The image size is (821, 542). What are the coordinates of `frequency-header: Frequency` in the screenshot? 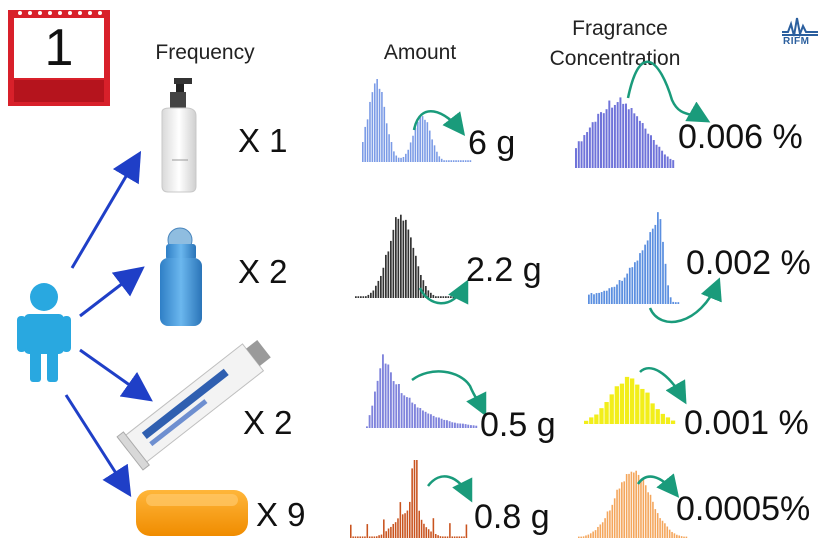 It's located at (205, 52).